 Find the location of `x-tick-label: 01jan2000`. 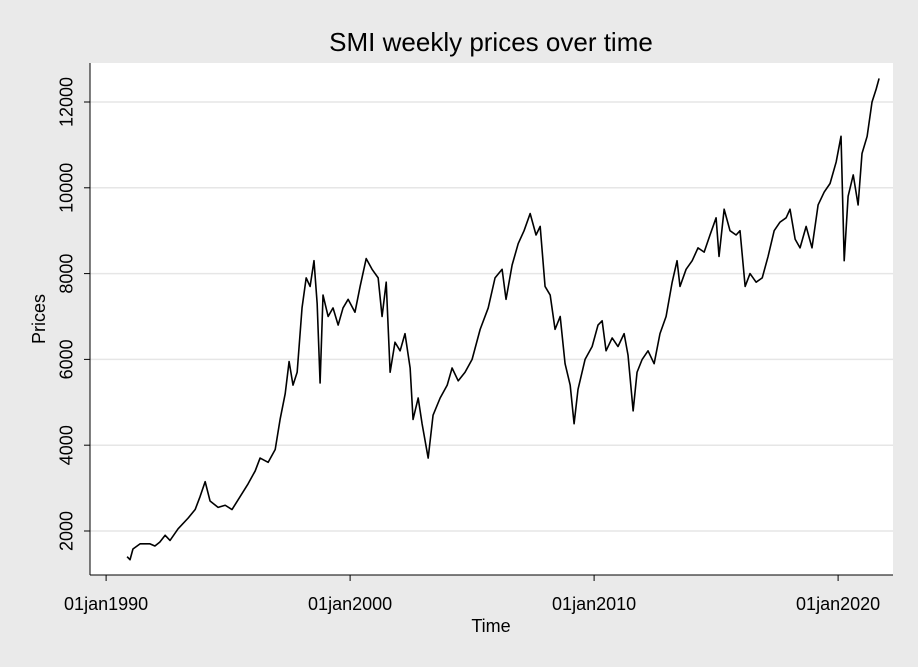

x-tick-label: 01jan2000 is located at coordinates (350, 604).